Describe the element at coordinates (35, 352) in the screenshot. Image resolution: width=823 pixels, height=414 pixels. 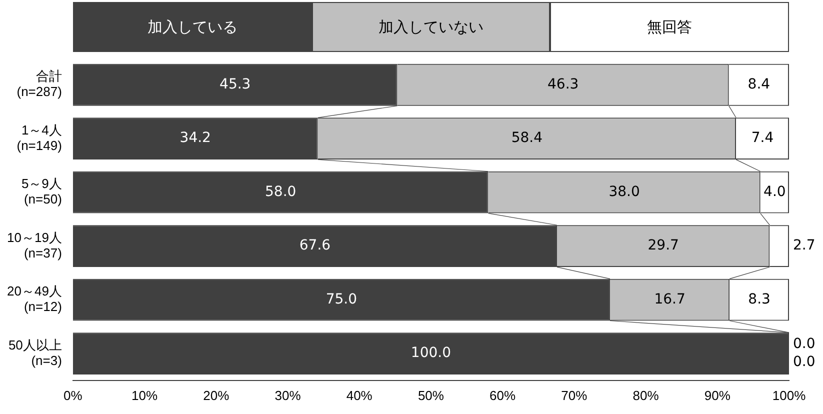
I see `y-tick-label: 50人以上 (n=3)` at that location.